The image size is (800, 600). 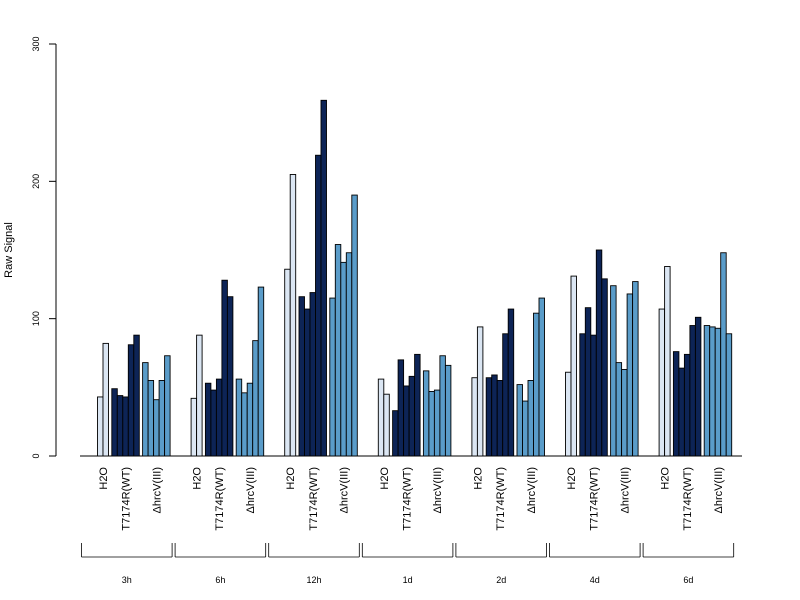 What do you see at coordinates (36, 455) in the screenshot?
I see `y-tick-label: 0` at bounding box center [36, 455].